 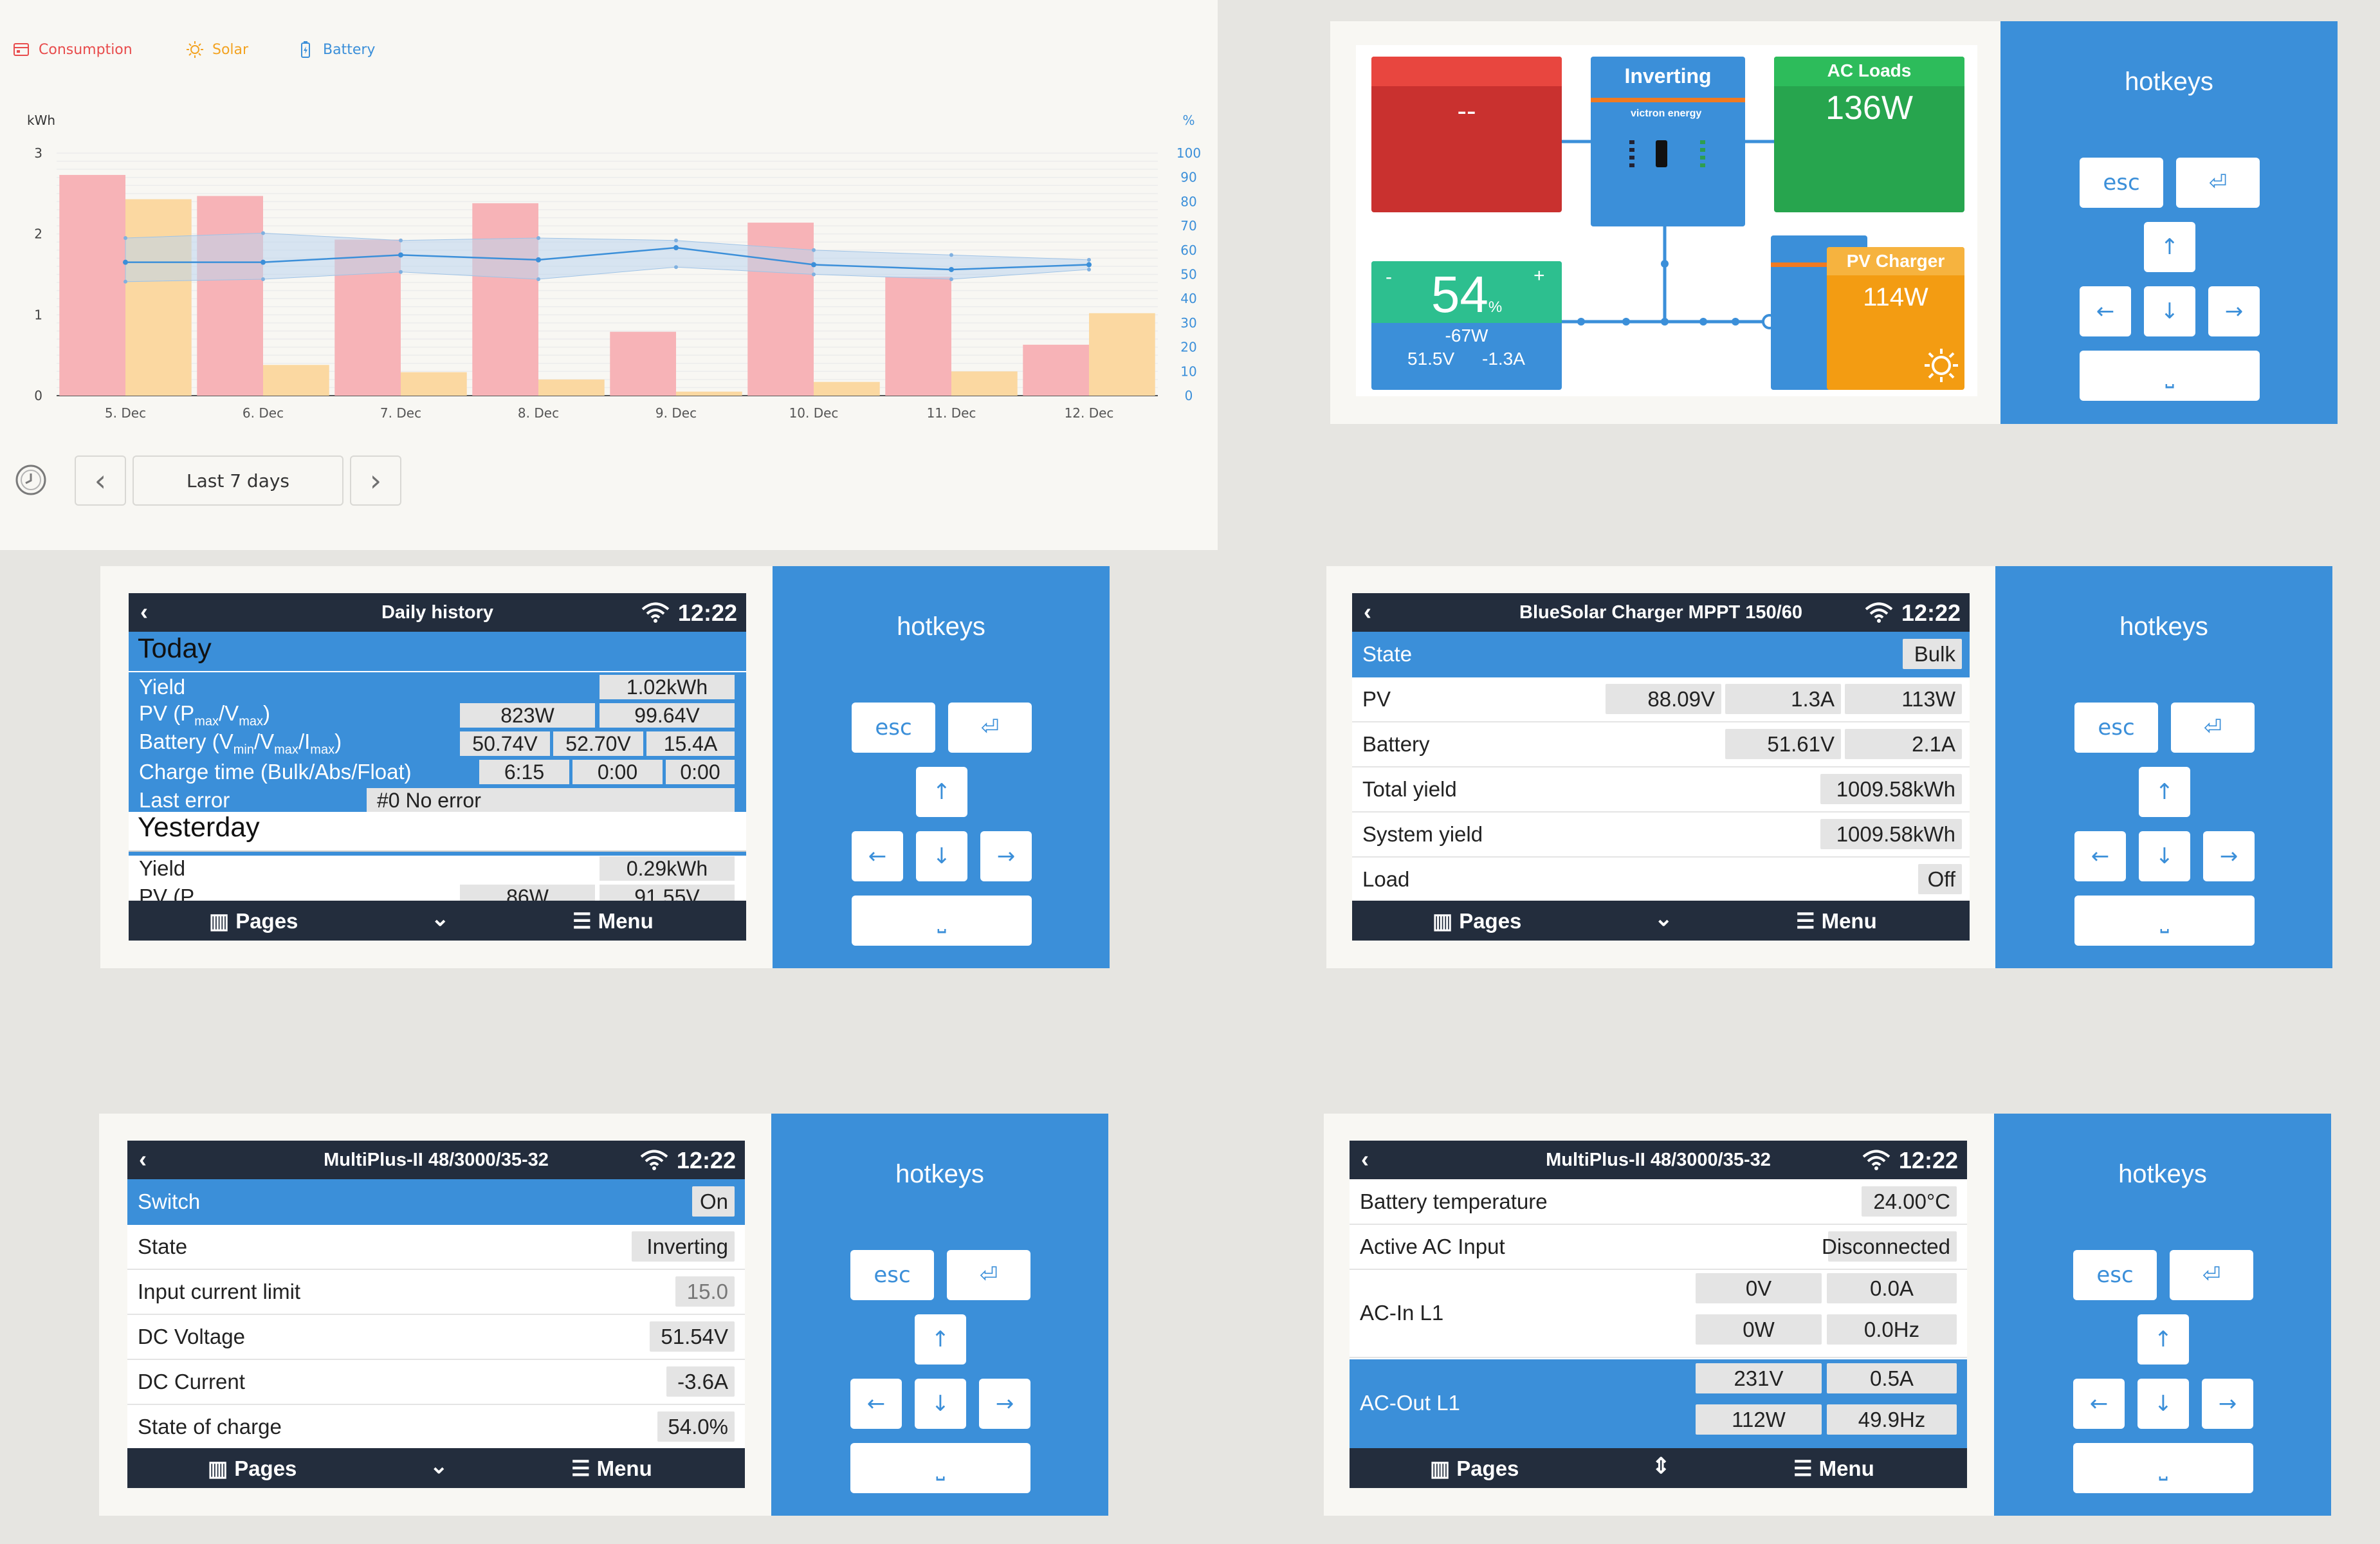 What do you see at coordinates (436, 1337) in the screenshot?
I see `dc-voltage-row: DC Voltage 51.54V` at bounding box center [436, 1337].